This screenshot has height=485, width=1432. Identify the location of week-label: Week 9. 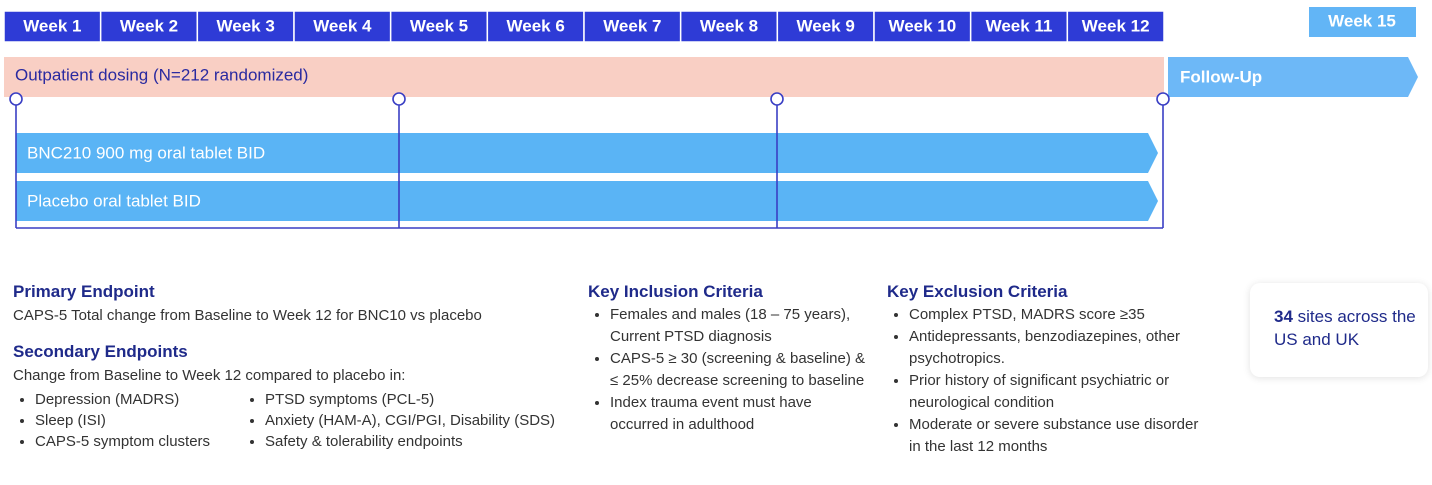
(826, 25).